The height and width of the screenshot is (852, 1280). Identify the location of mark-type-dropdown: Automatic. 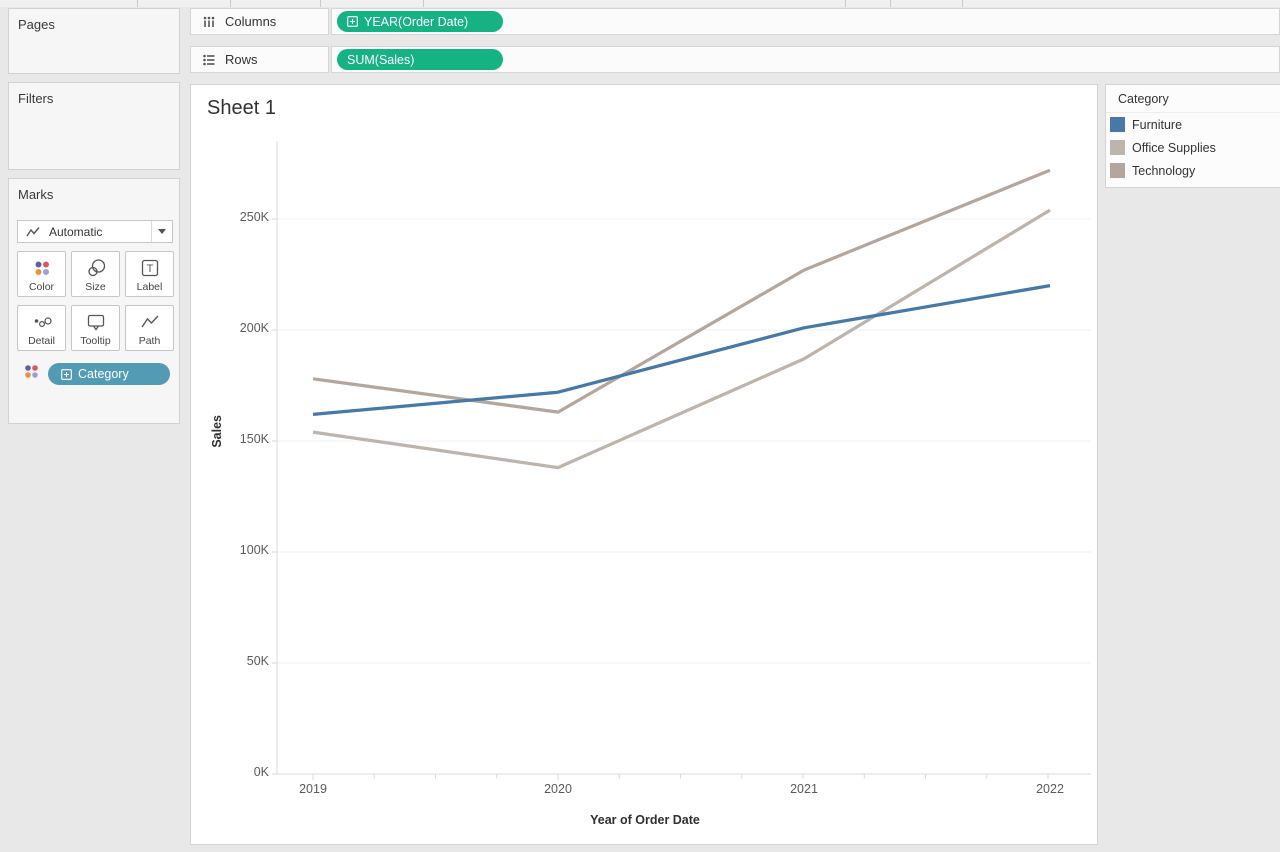
(95, 231).